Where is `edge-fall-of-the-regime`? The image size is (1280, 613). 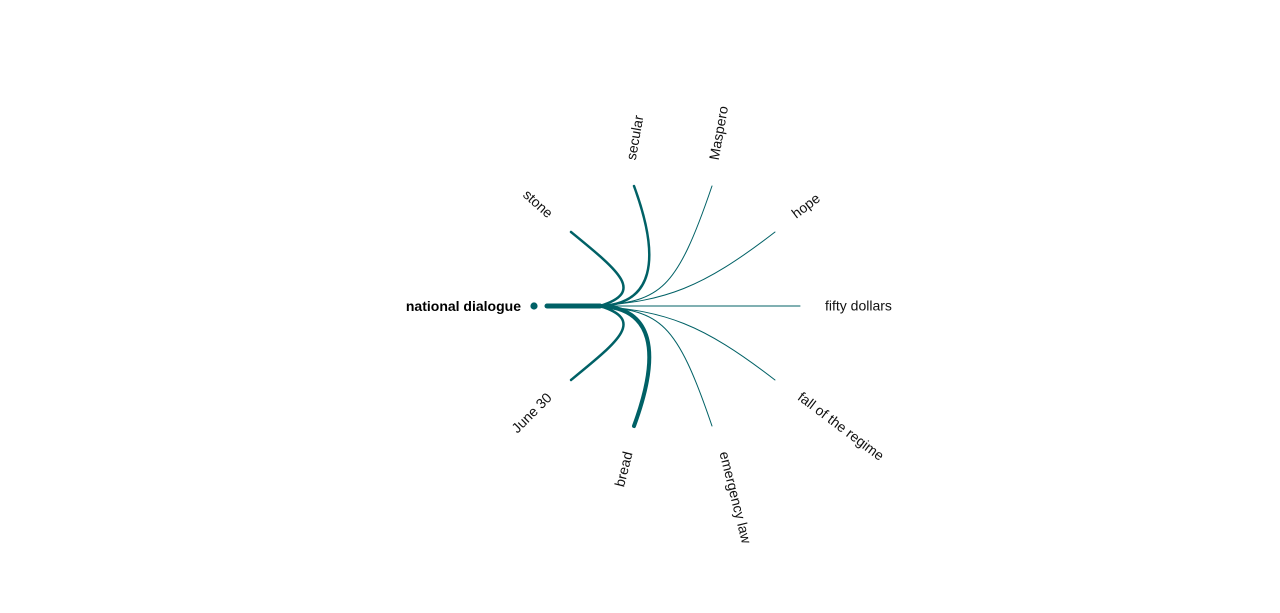
edge-fall-of-the-regime is located at coordinates (687, 343).